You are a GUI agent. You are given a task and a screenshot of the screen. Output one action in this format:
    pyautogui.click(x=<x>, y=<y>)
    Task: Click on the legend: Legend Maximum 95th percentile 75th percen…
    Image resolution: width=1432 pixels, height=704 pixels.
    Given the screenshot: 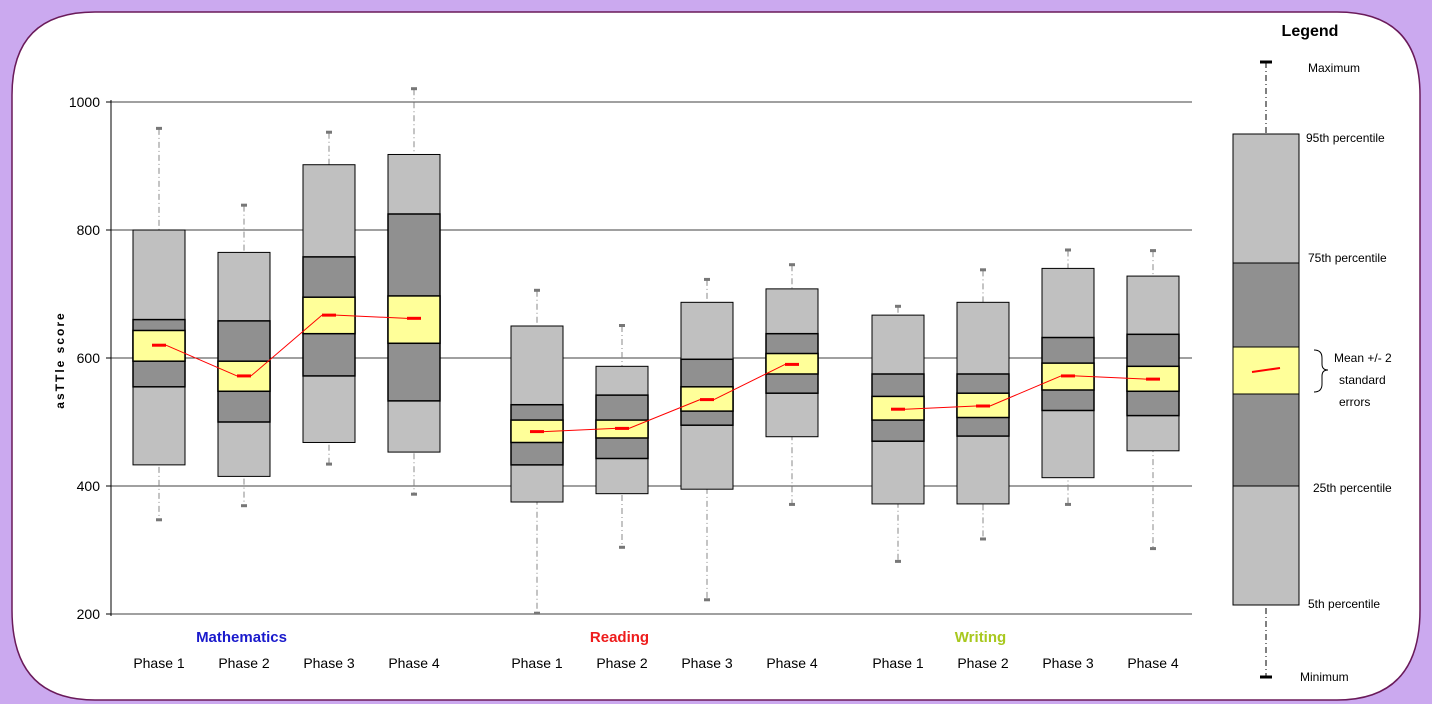 What is the action you would take?
    pyautogui.click(x=1312, y=353)
    